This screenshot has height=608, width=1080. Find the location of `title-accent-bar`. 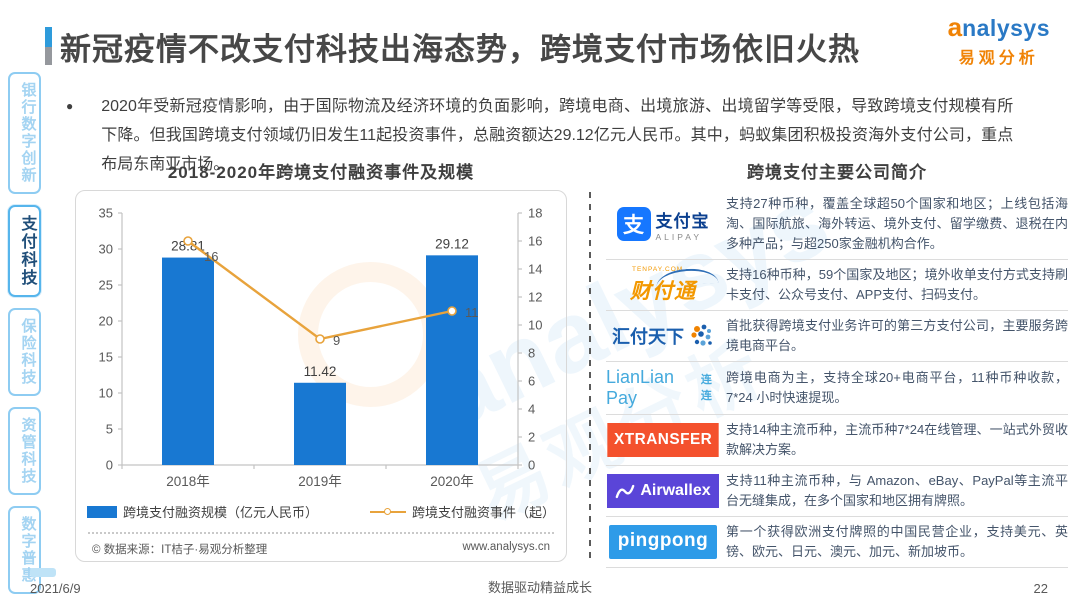

title-accent-bar is located at coordinates (48, 46).